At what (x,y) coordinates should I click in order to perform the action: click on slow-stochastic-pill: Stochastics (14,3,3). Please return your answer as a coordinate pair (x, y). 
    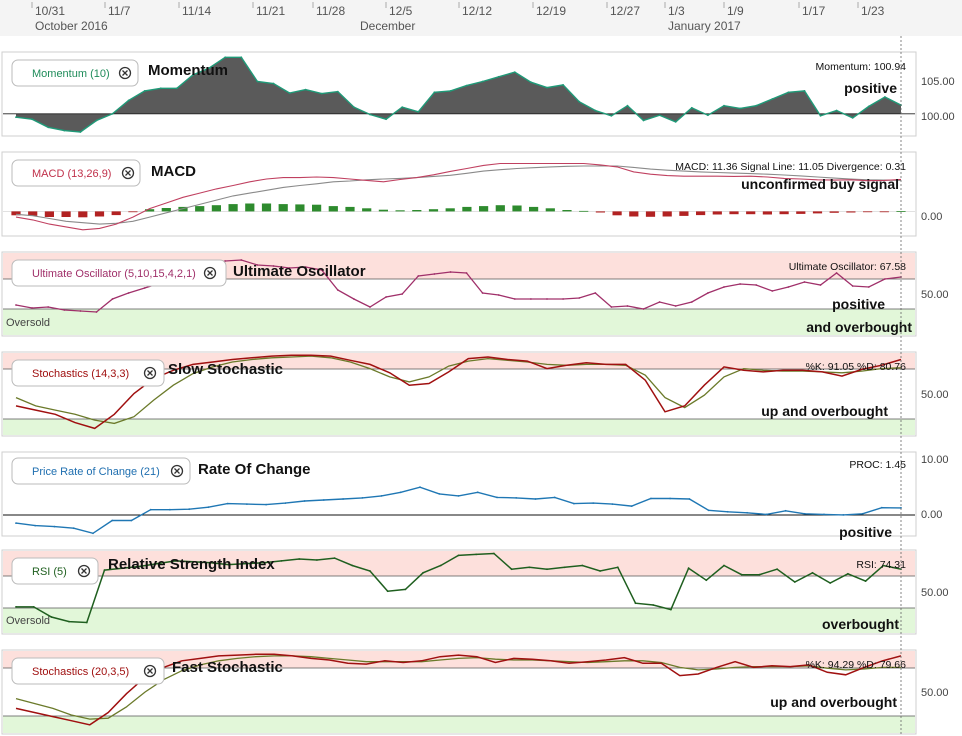
    Looking at the image, I should click on (88, 373).